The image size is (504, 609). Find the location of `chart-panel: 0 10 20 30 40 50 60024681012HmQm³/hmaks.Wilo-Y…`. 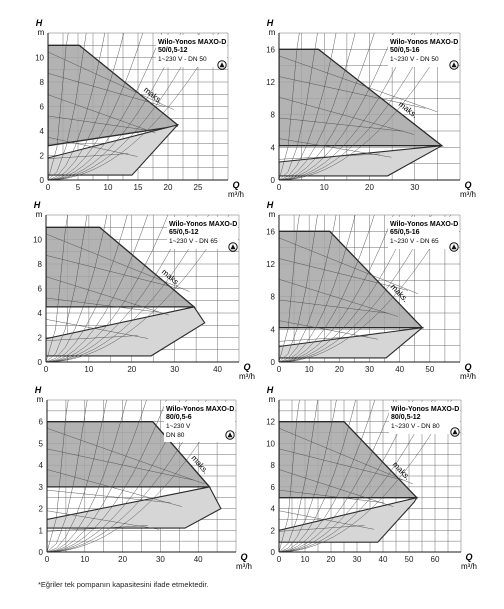

chart-panel: 0 10 20 30 40 50 60024681012HmQm³/hmaks.Wilo-Y… is located at coordinates (371, 478).